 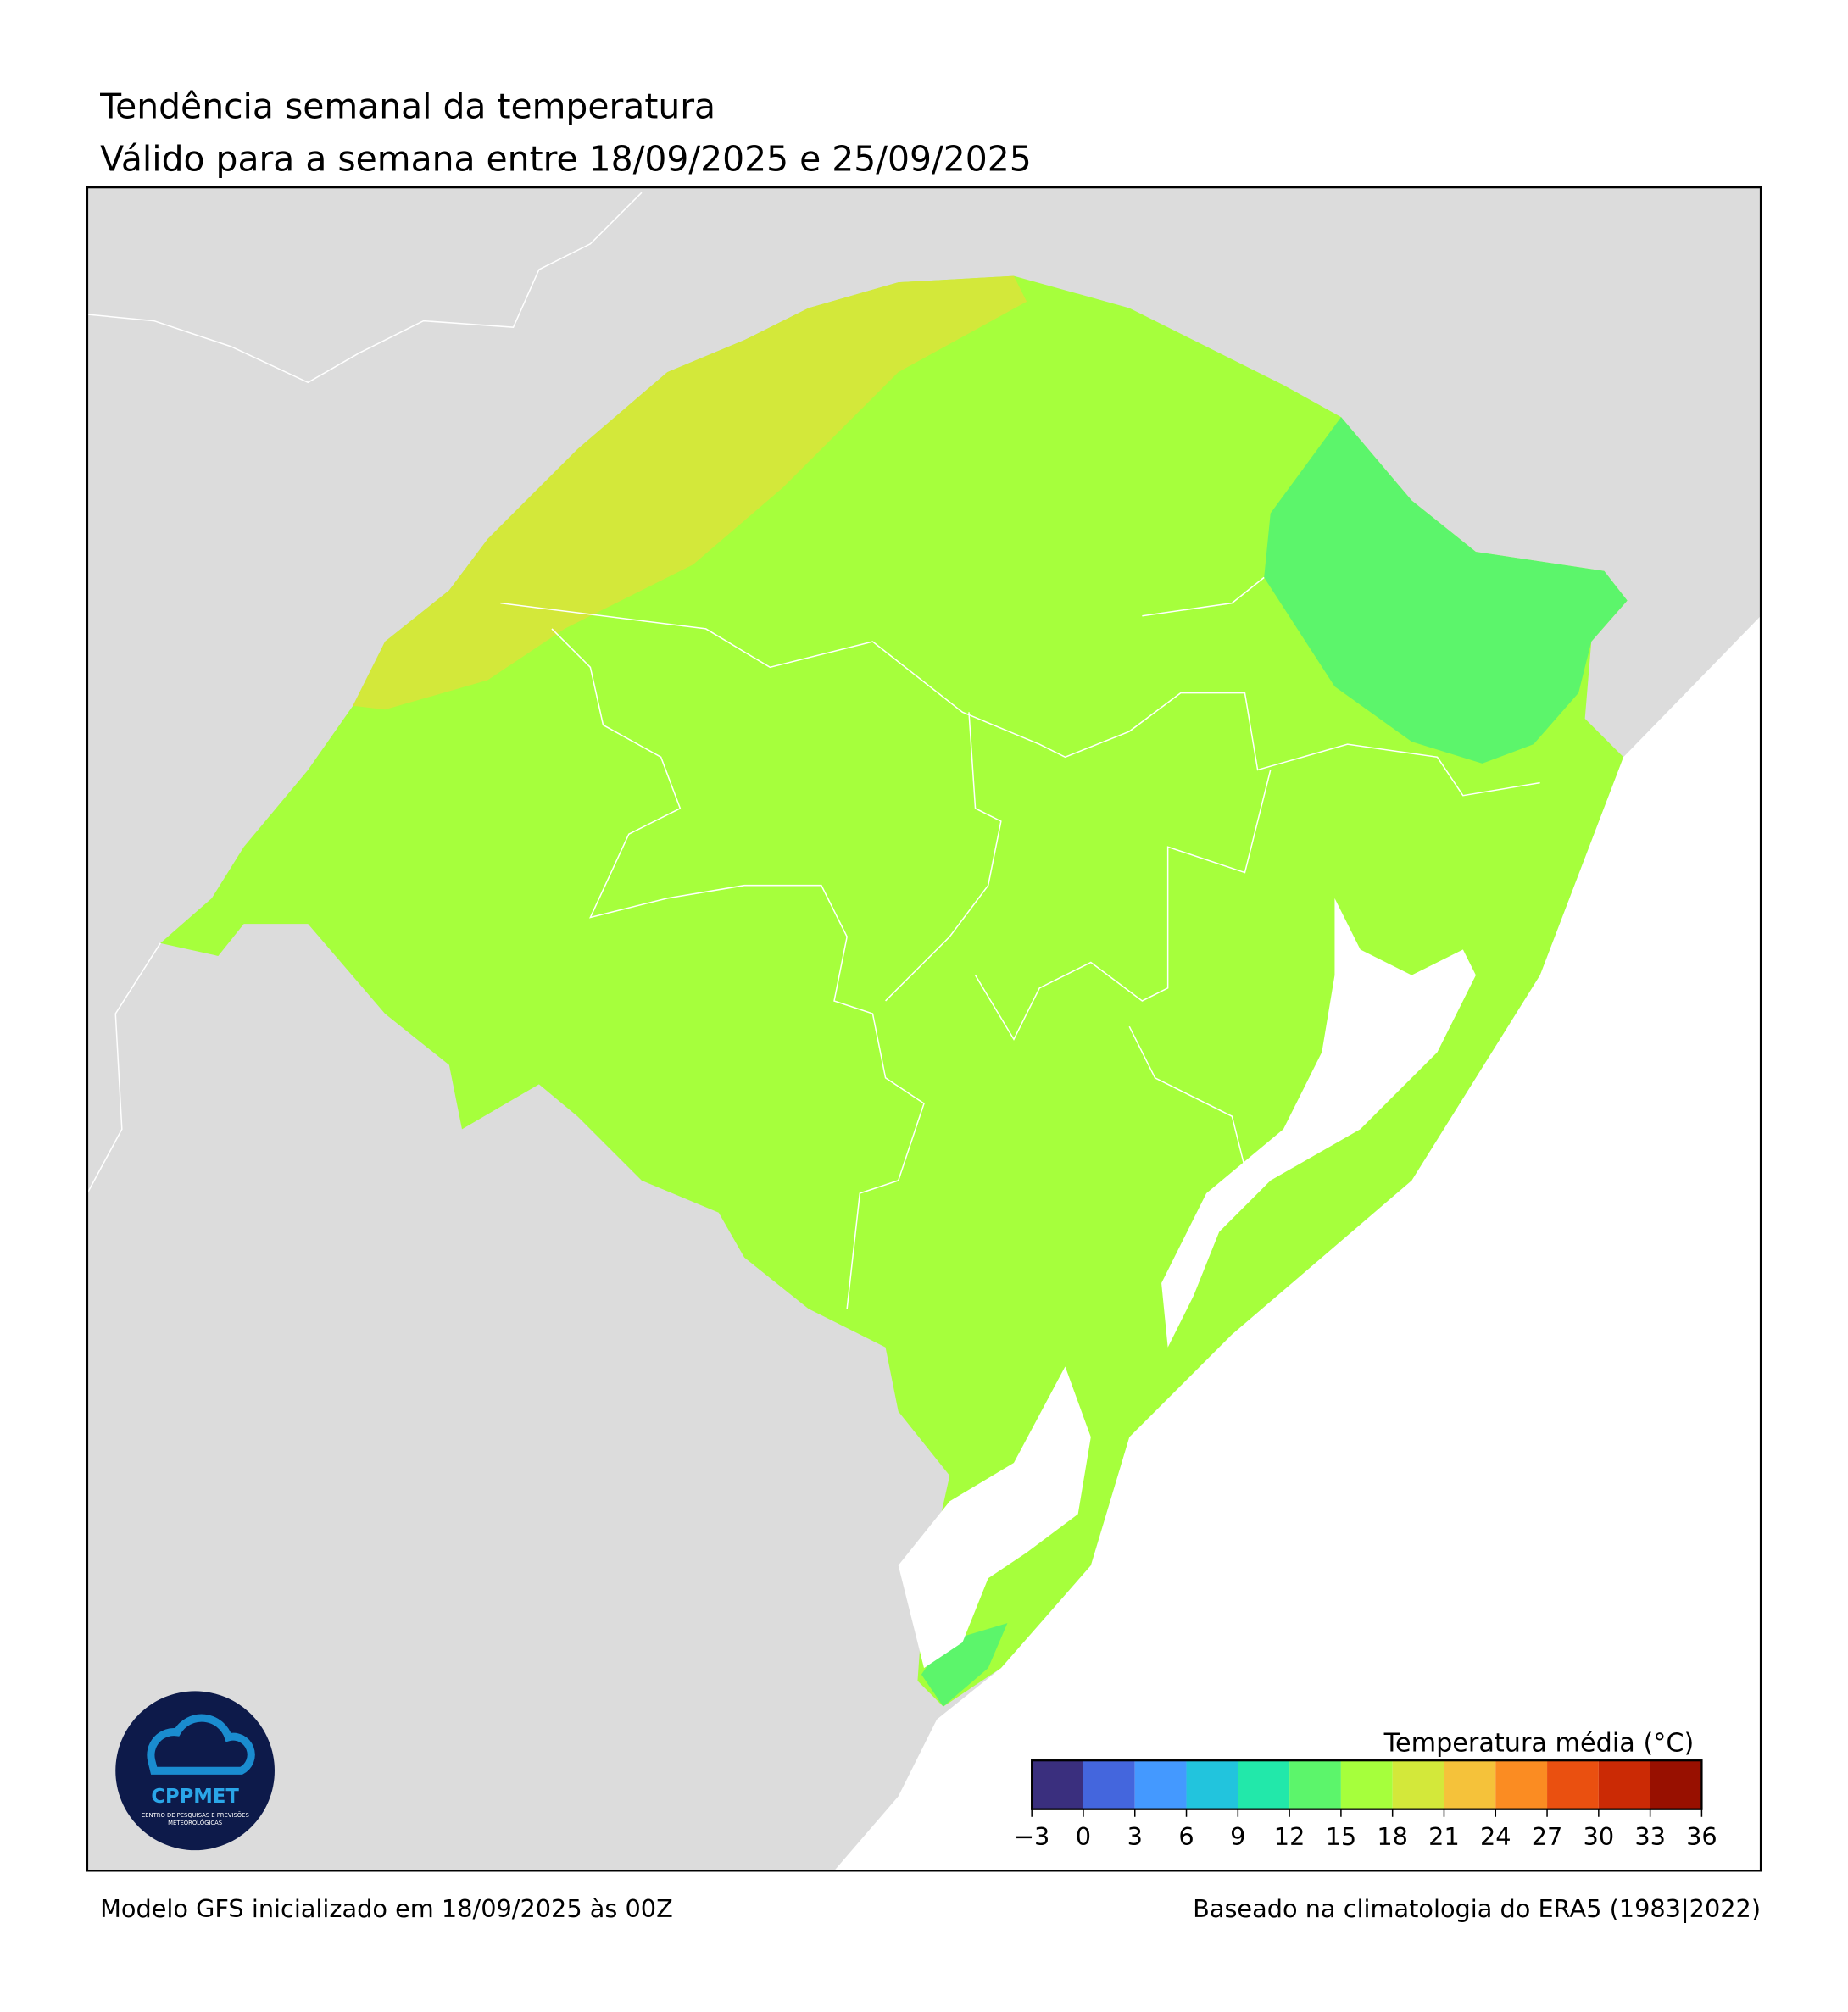 What do you see at coordinates (1135, 1836) in the screenshot?
I see `colorbar-tick-label: 3` at bounding box center [1135, 1836].